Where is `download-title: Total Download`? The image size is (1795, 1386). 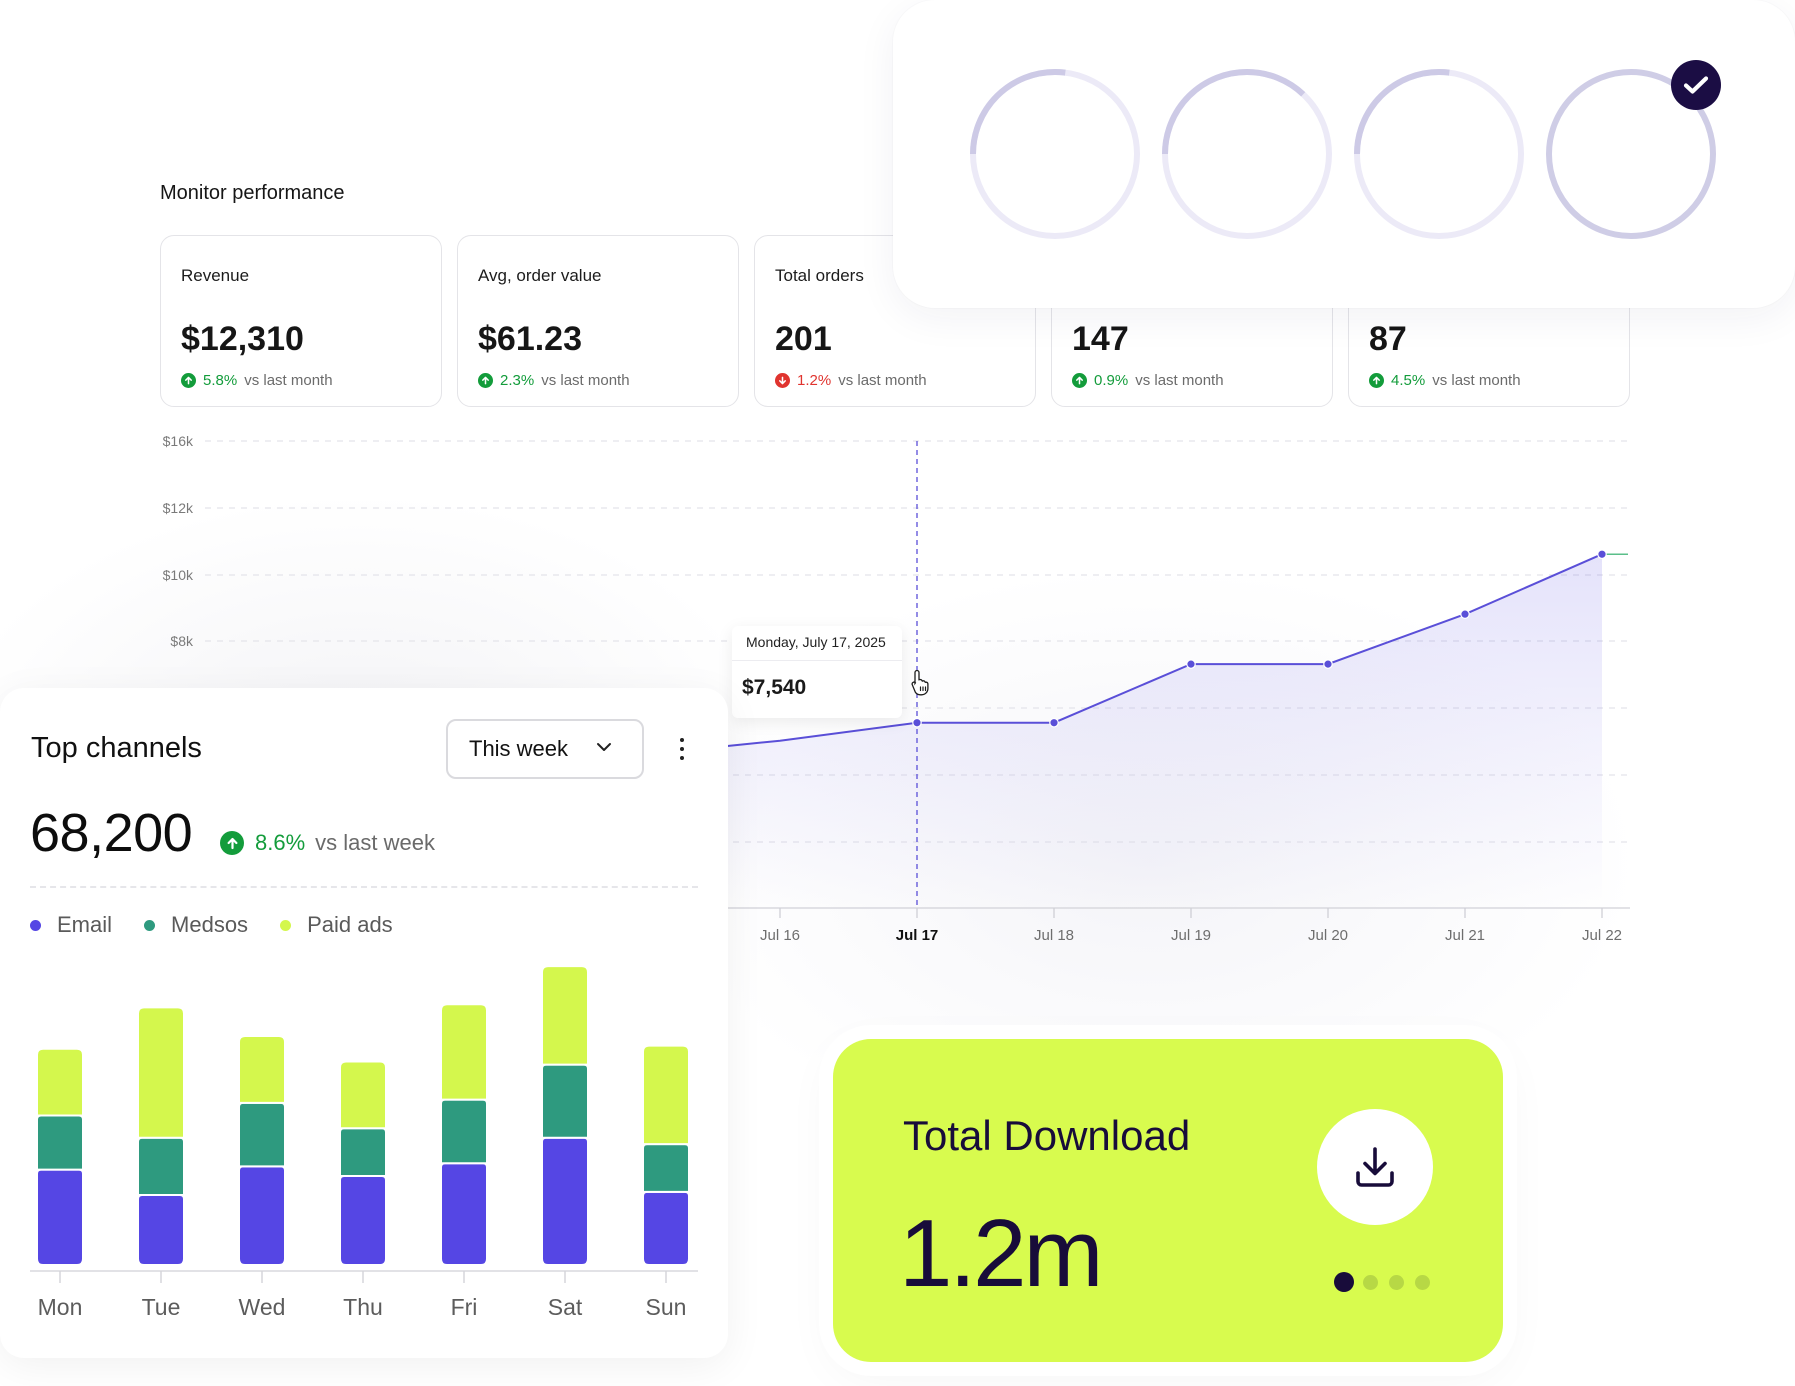
download-title: Total Download is located at coordinates (1047, 1135).